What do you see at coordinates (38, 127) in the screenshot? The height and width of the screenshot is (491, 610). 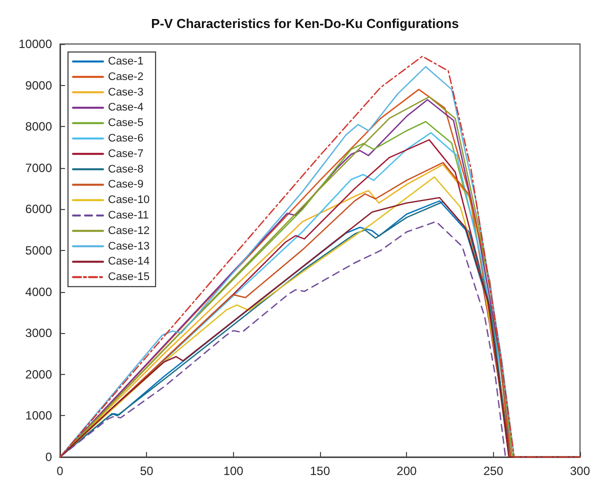 I see `y-tick-label: 8000` at bounding box center [38, 127].